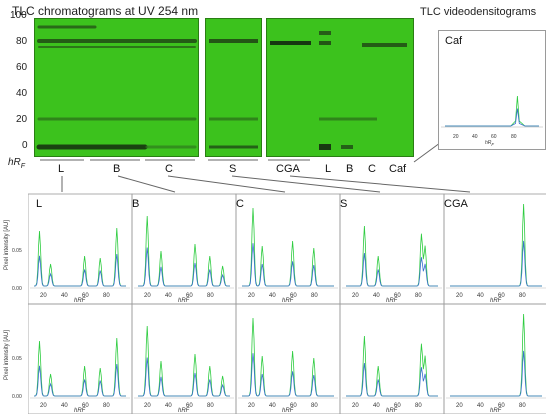  What do you see at coordinates (17, 163) in the screenshot?
I see `plate-axis-label: hRF` at bounding box center [17, 163].